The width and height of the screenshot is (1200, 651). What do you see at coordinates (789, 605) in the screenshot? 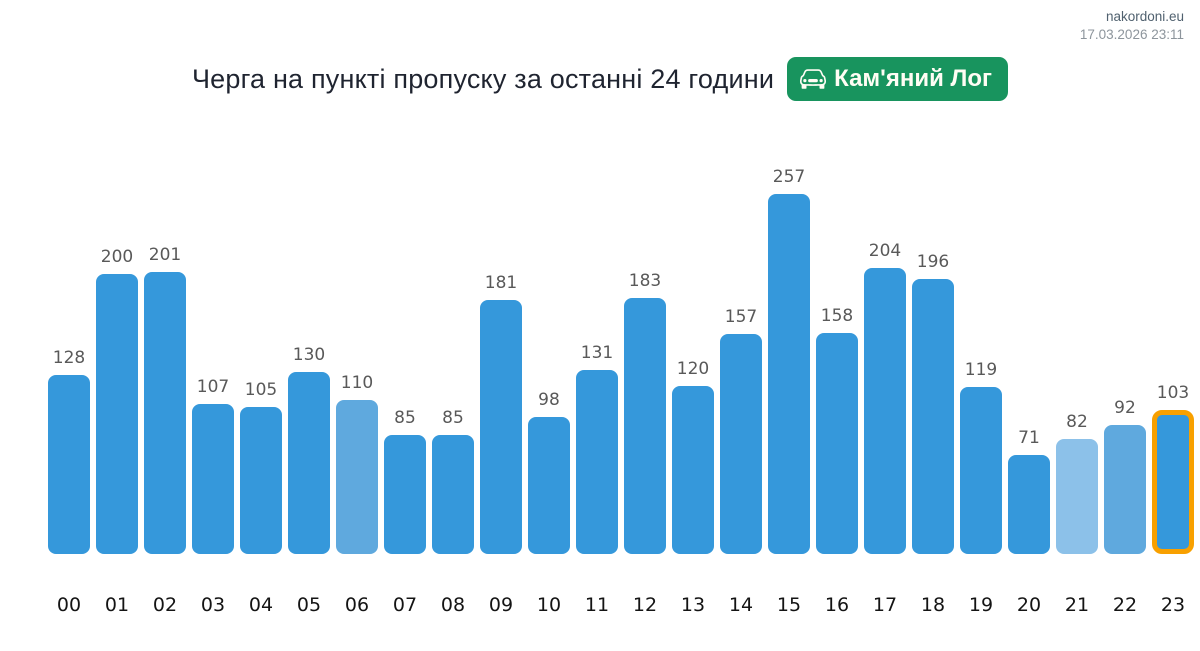
I see `hour-axis-label: 15` at bounding box center [789, 605].